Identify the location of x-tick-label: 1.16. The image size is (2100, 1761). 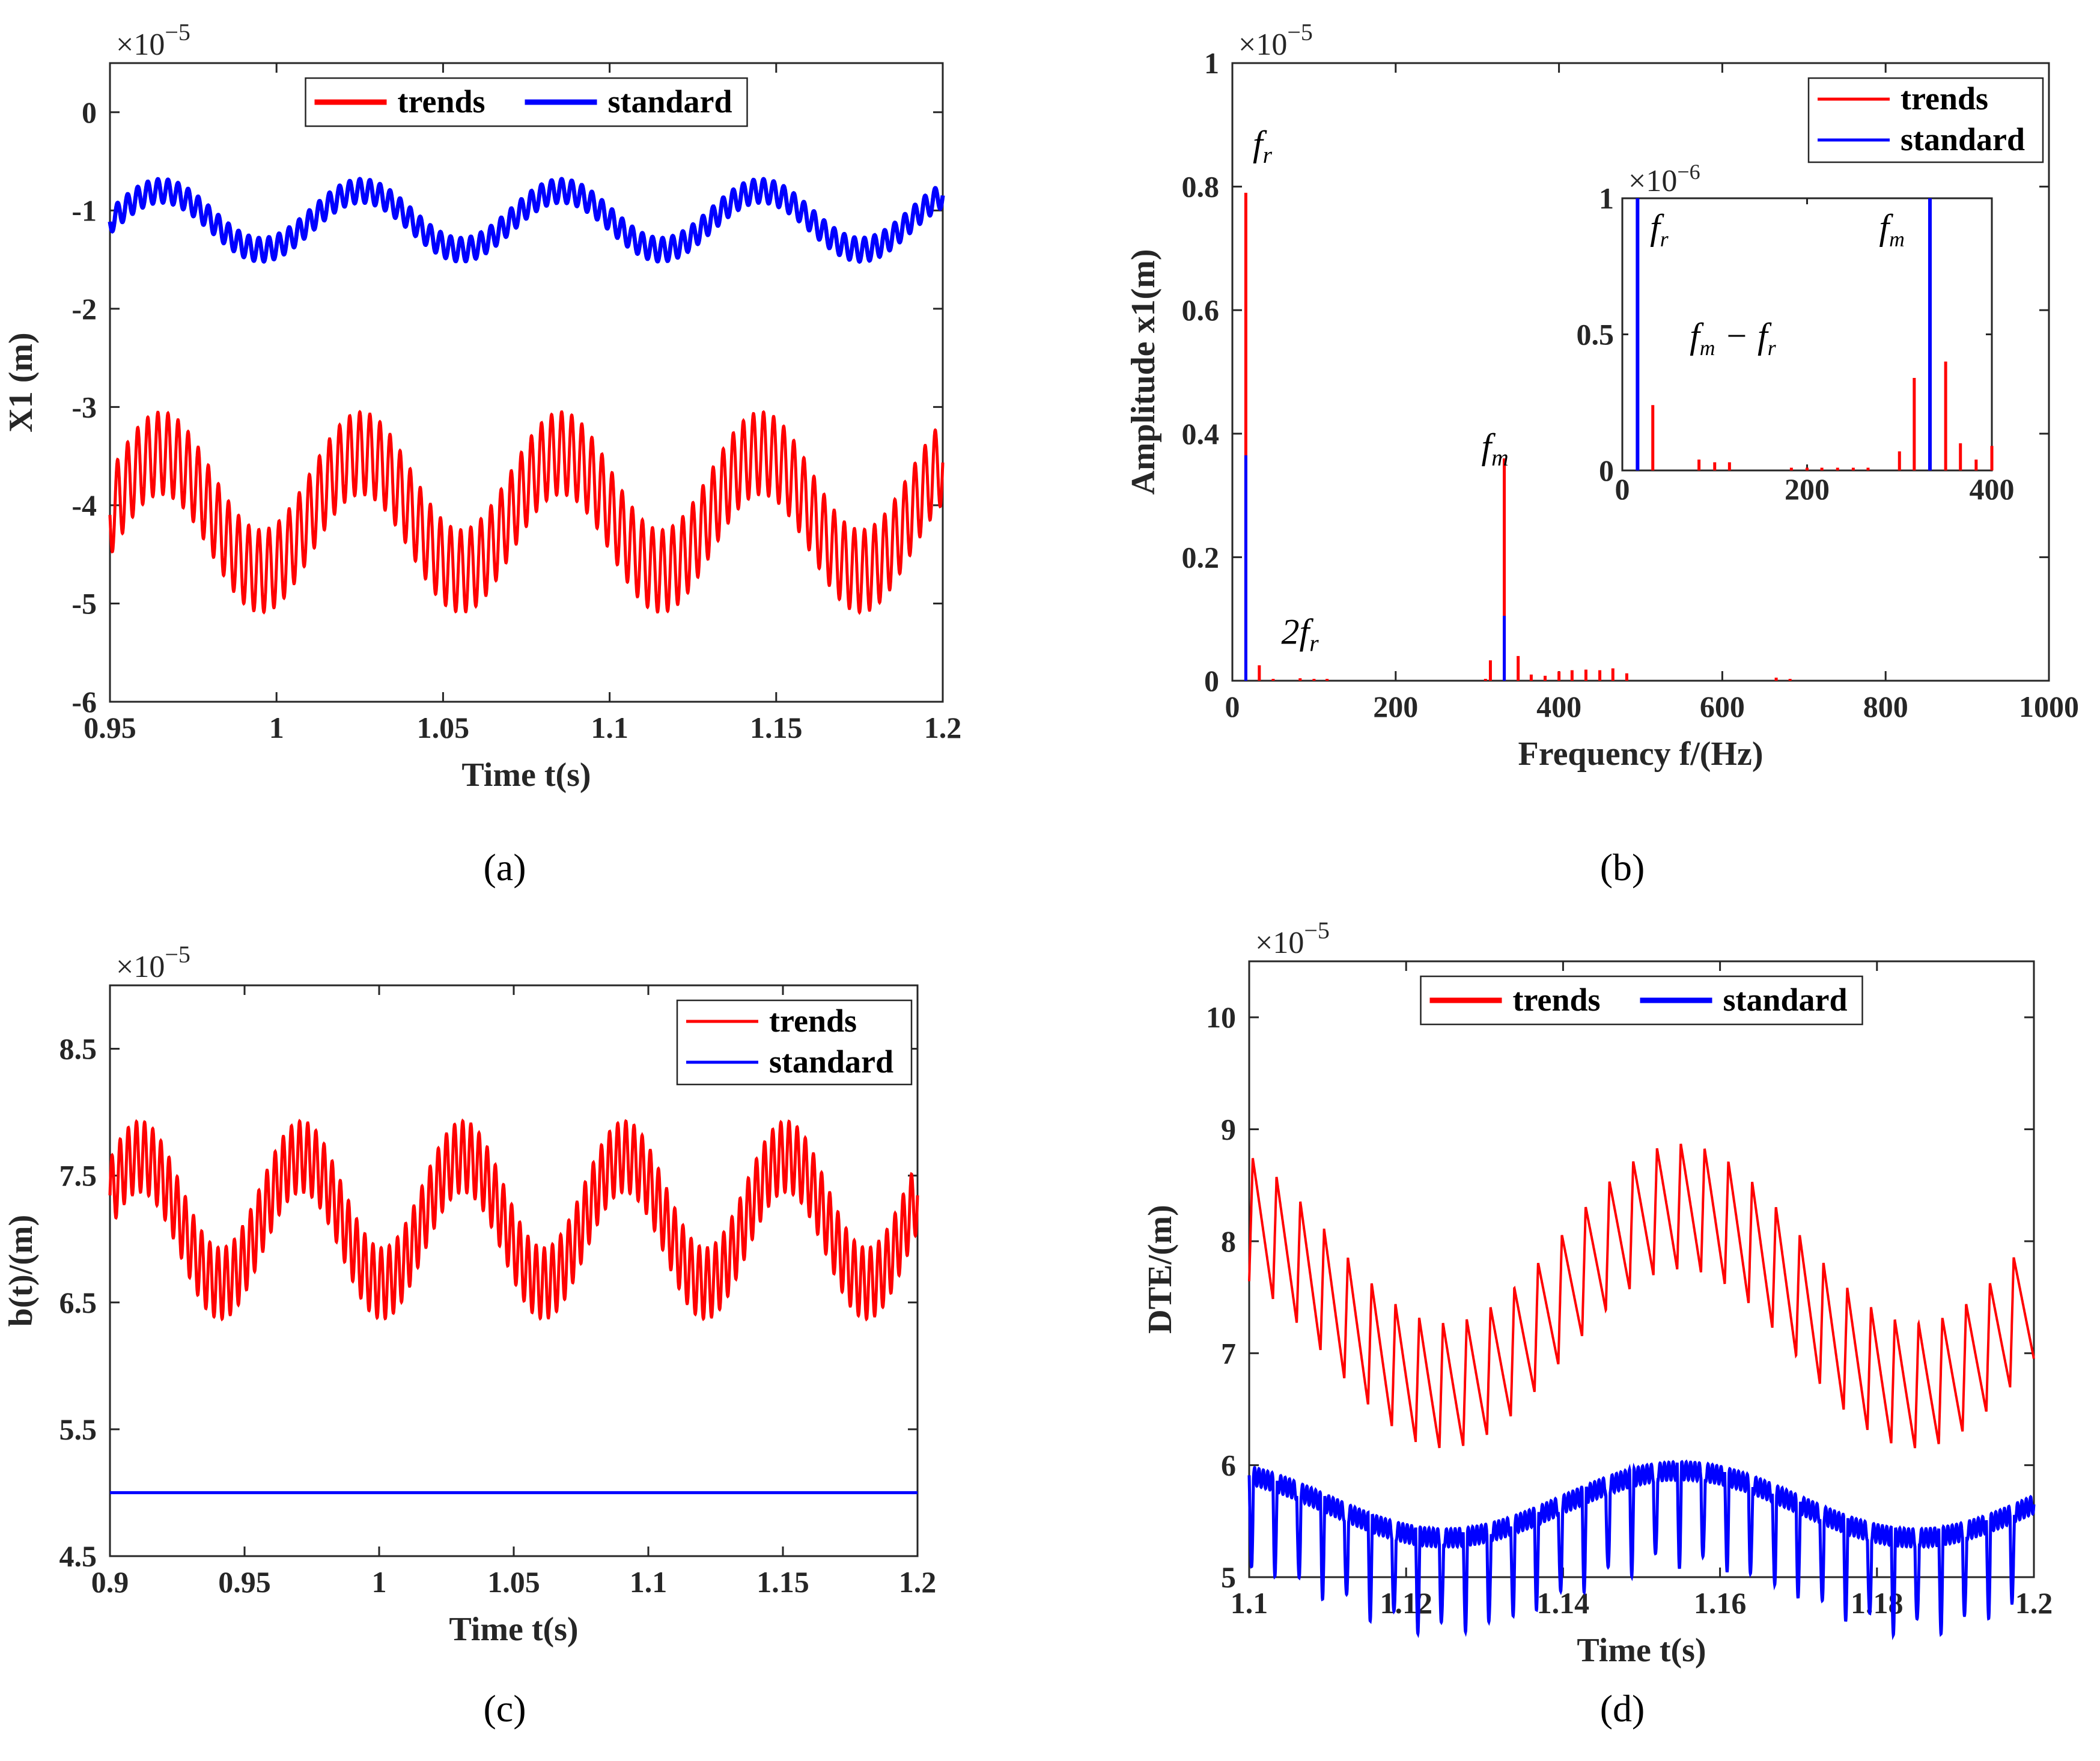
(1721, 1603).